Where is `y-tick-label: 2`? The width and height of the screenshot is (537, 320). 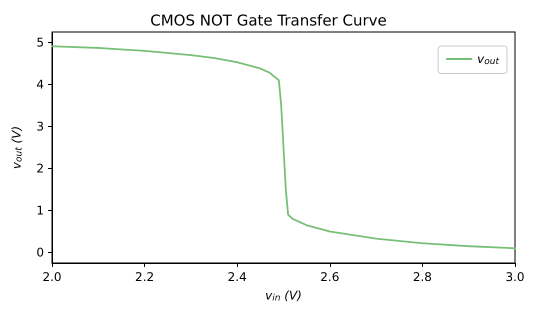 y-tick-label: 2 is located at coordinates (40, 169).